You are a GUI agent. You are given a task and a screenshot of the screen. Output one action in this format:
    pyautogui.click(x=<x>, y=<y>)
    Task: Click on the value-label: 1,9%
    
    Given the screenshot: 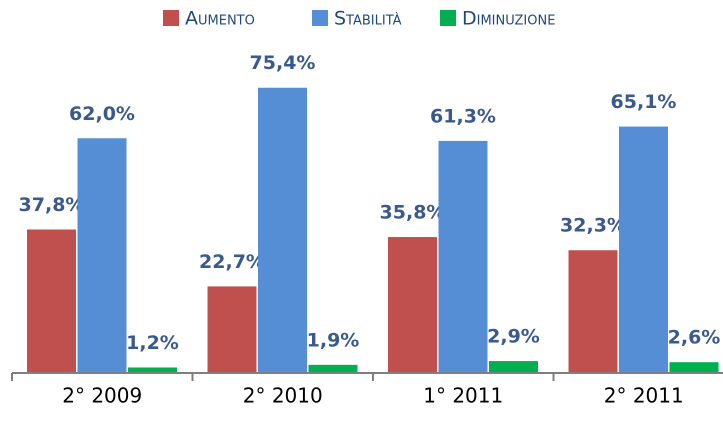 What is the action you would take?
    pyautogui.click(x=333, y=340)
    